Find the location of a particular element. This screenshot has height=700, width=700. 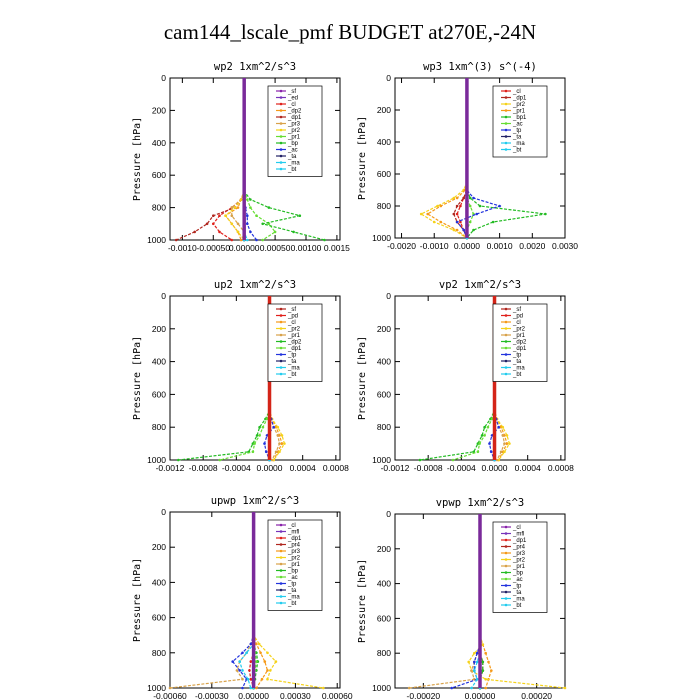

x-tick-label: -0.0008 is located at coordinates (428, 468).